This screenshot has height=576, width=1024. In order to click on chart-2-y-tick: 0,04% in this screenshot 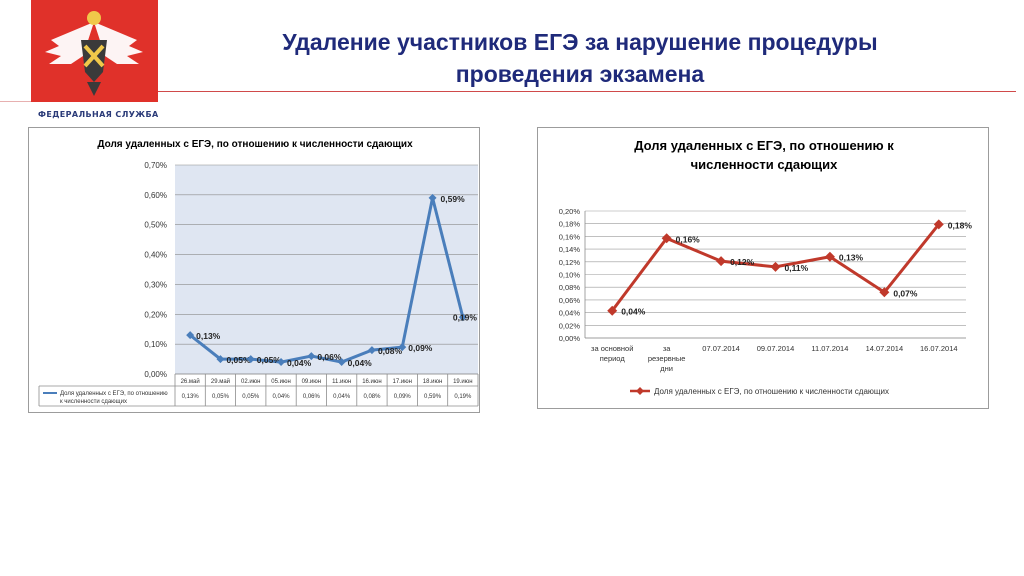, I will do `click(570, 313)`.